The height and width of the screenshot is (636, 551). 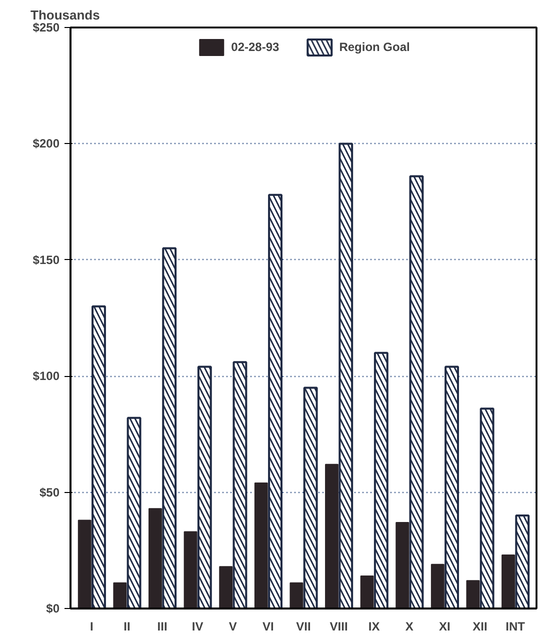 What do you see at coordinates (339, 627) in the screenshot?
I see `x-tick-label: VIII` at bounding box center [339, 627].